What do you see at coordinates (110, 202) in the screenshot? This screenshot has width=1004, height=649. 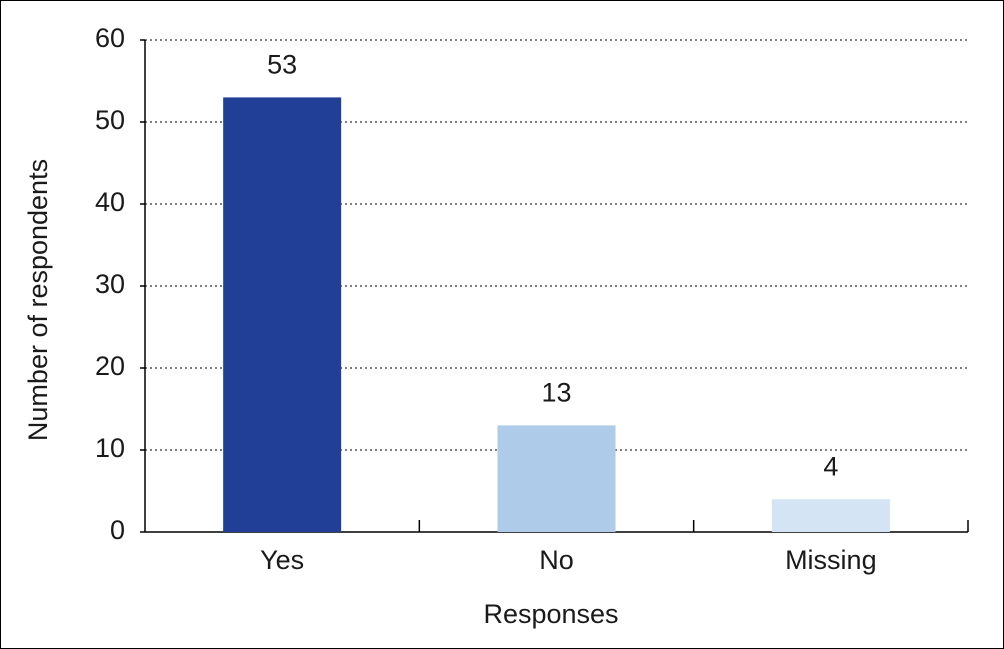 I see `y-tick-label: 40` at bounding box center [110, 202].